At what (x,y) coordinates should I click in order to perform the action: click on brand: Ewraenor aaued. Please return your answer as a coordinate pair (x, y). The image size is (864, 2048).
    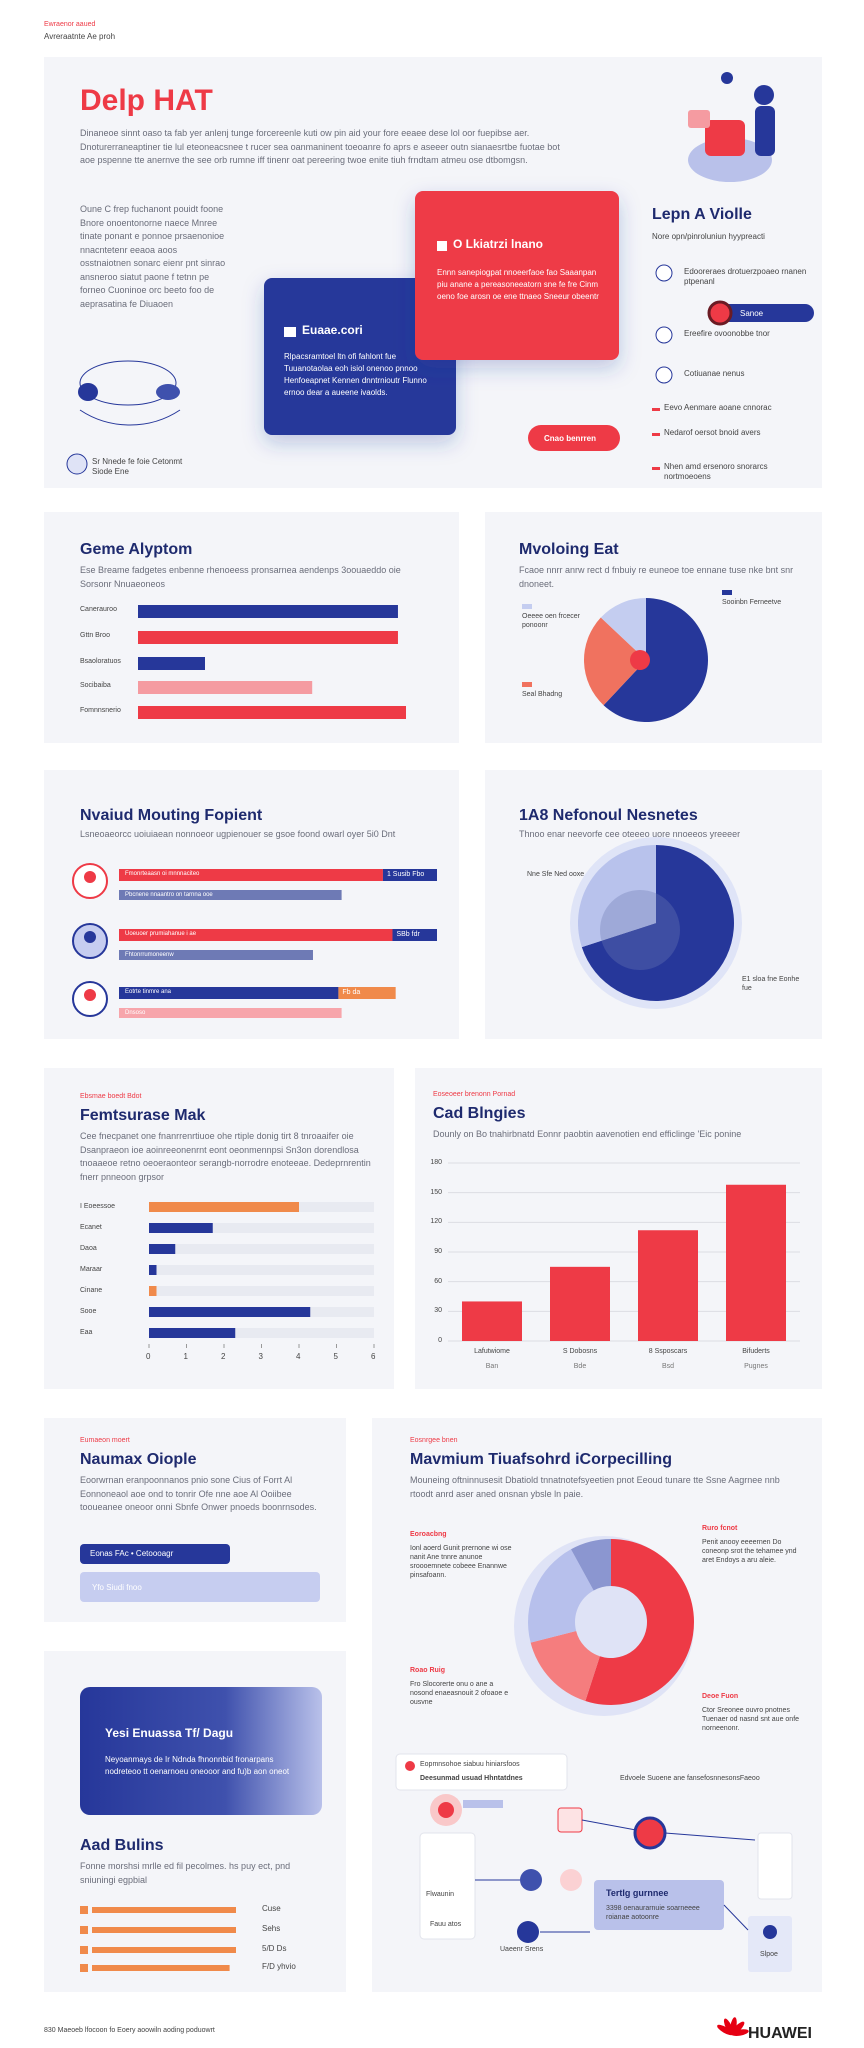
    Looking at the image, I should click on (70, 24).